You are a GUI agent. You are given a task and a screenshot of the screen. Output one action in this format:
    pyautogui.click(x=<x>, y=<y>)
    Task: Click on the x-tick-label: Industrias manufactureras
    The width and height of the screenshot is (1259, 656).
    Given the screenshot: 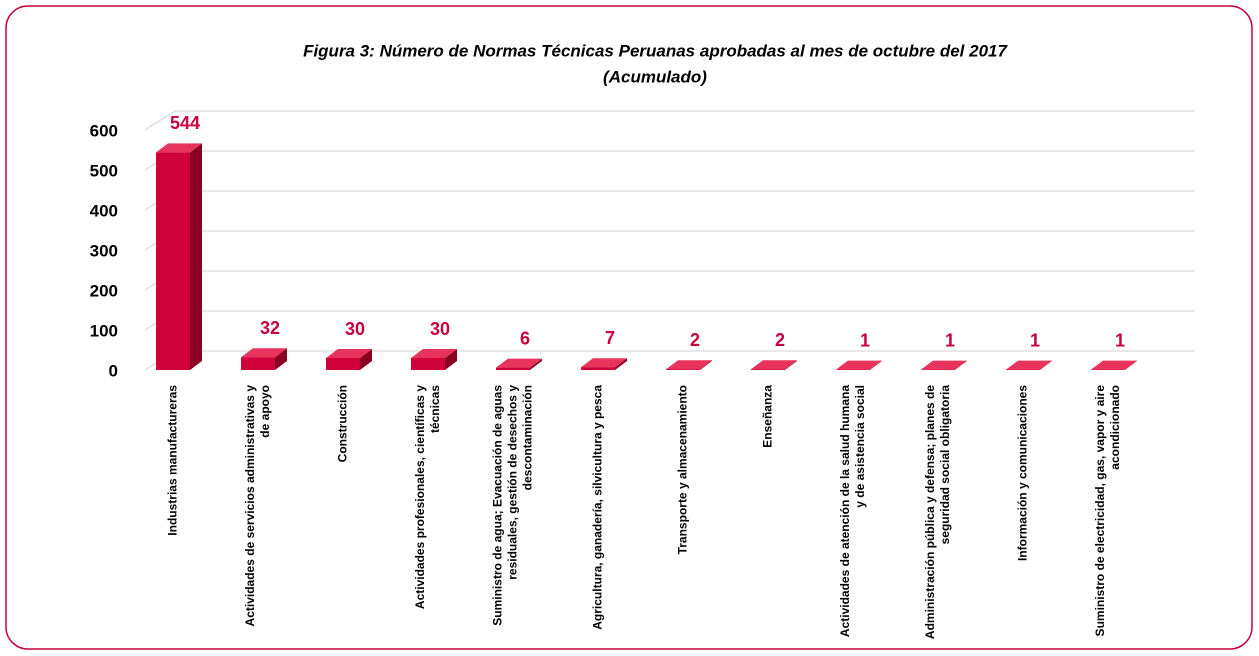 What is the action you would take?
    pyautogui.click(x=172, y=460)
    